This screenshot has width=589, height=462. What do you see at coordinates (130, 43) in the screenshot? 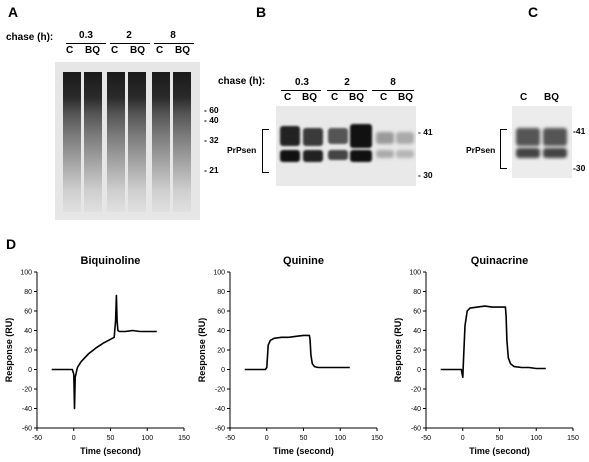
I see `panel-a-timepoint-2-underline` at bounding box center [130, 43].